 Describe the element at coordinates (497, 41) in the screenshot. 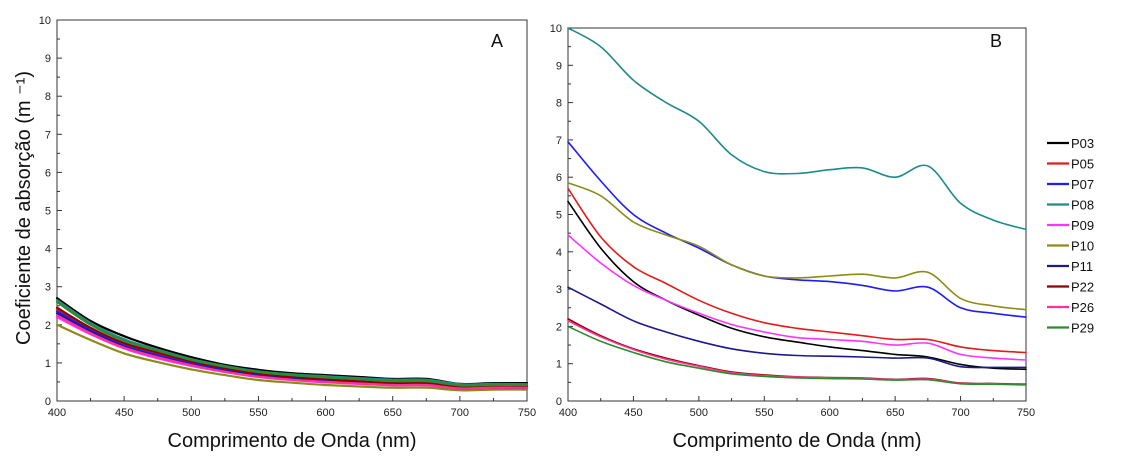

I see `panel-label: A` at that location.